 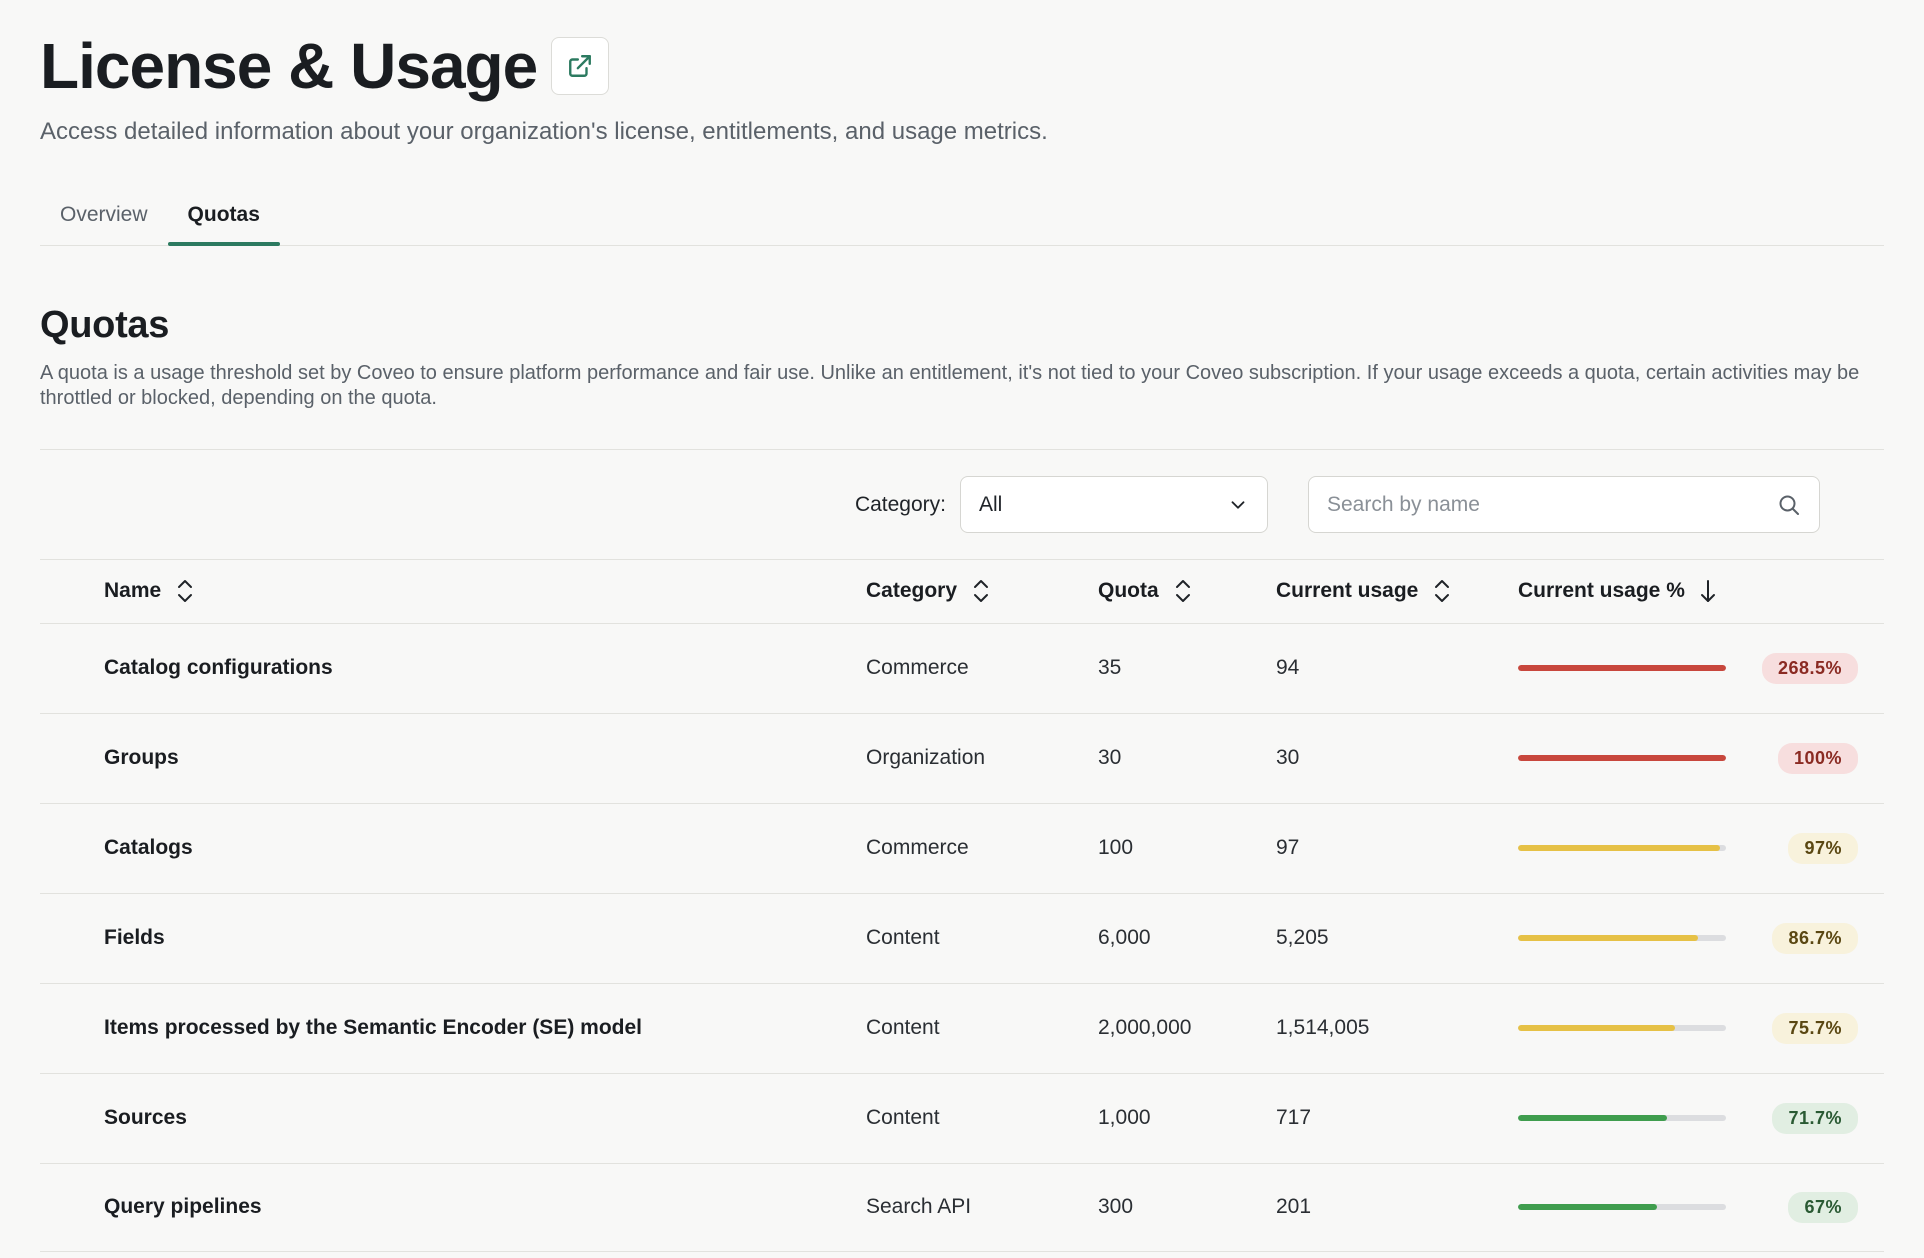 I want to click on usage-pct-badge: 268.5%, so click(x=1809, y=668).